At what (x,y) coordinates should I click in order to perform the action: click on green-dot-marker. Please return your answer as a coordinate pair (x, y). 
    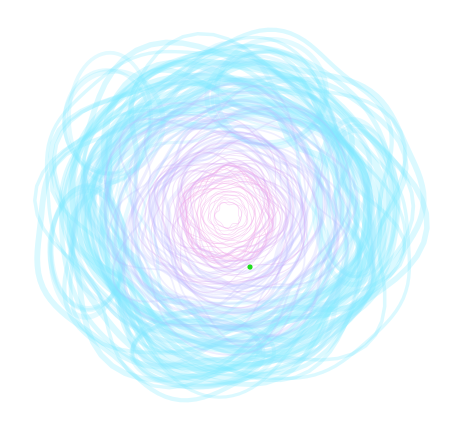
    Looking at the image, I should click on (250, 267).